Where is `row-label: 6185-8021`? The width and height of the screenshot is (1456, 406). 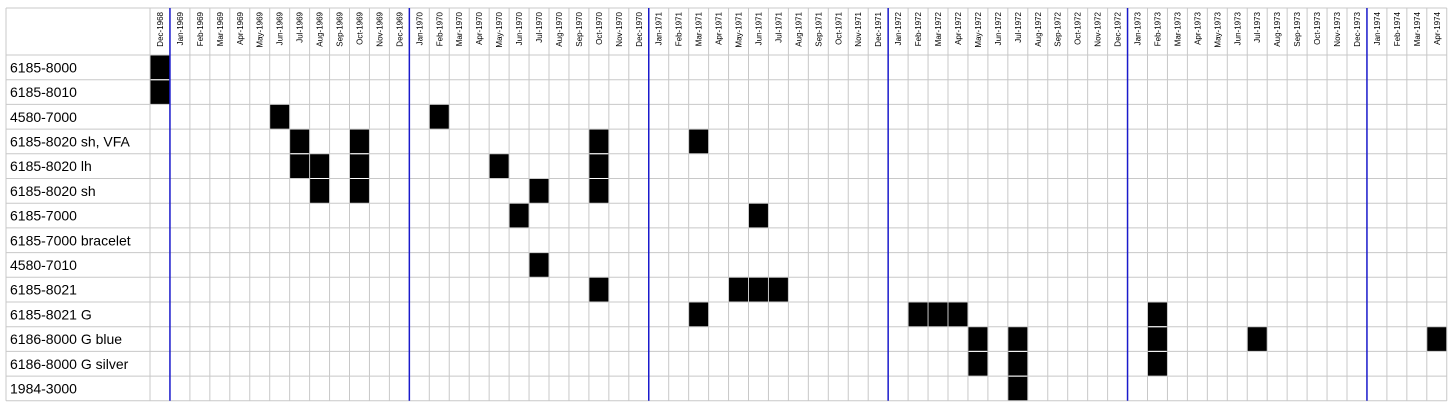 row-label: 6185-8021 is located at coordinates (43, 290).